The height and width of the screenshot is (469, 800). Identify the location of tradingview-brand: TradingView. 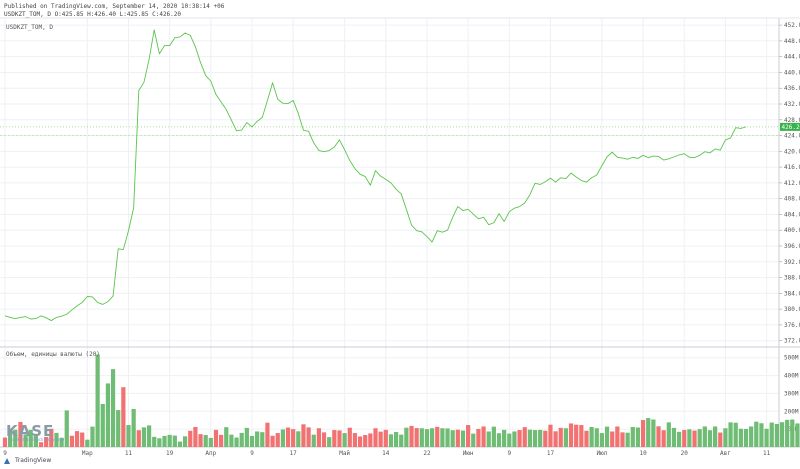
(27, 460).